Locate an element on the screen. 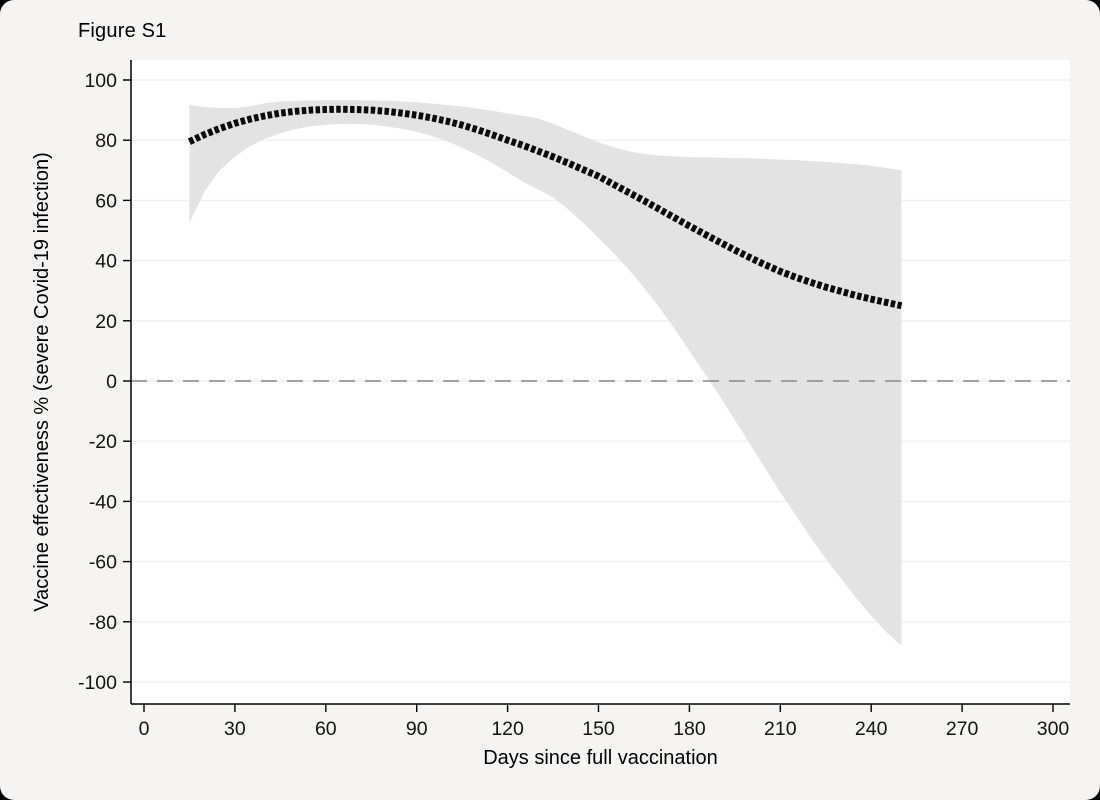 The height and width of the screenshot is (800, 1100). y-tick-label-80: 80 is located at coordinates (106, 141).